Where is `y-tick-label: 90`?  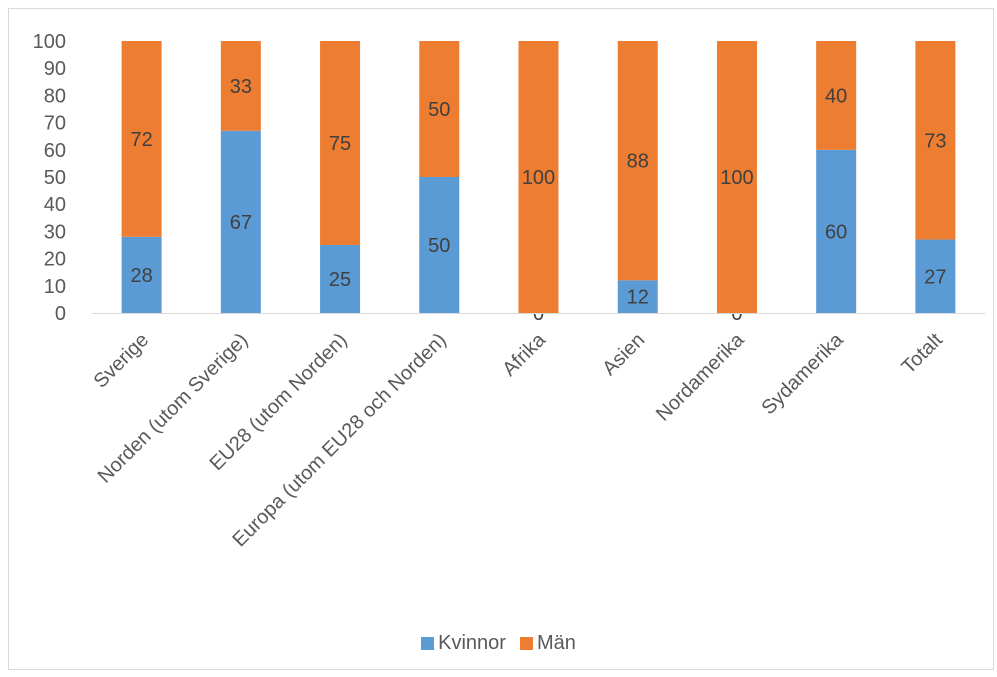 y-tick-label: 90 is located at coordinates (55, 69).